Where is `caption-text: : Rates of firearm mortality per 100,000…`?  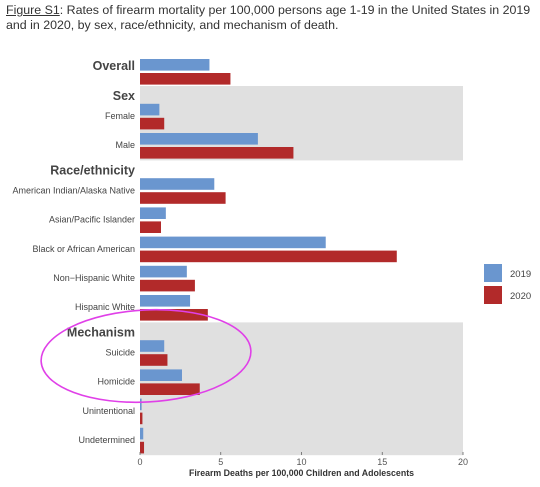 caption-text: : Rates of firearm mortality per 100,000… is located at coordinates (268, 17).